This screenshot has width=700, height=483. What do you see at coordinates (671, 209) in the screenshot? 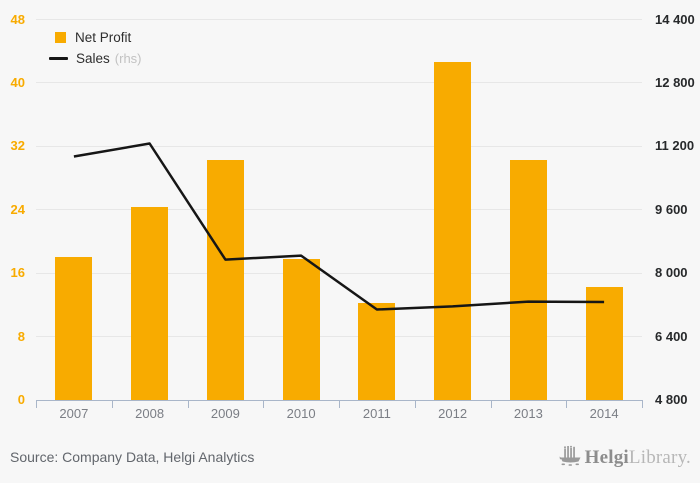
I see `right-axis-tick-label: 9 600` at bounding box center [671, 209].